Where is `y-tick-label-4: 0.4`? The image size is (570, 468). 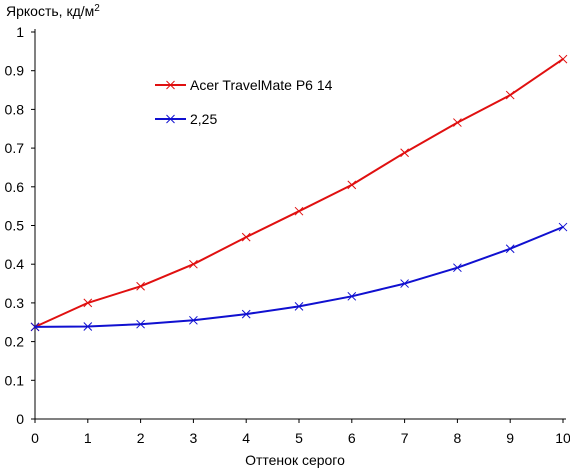 y-tick-label-4: 0.4 is located at coordinates (15, 264).